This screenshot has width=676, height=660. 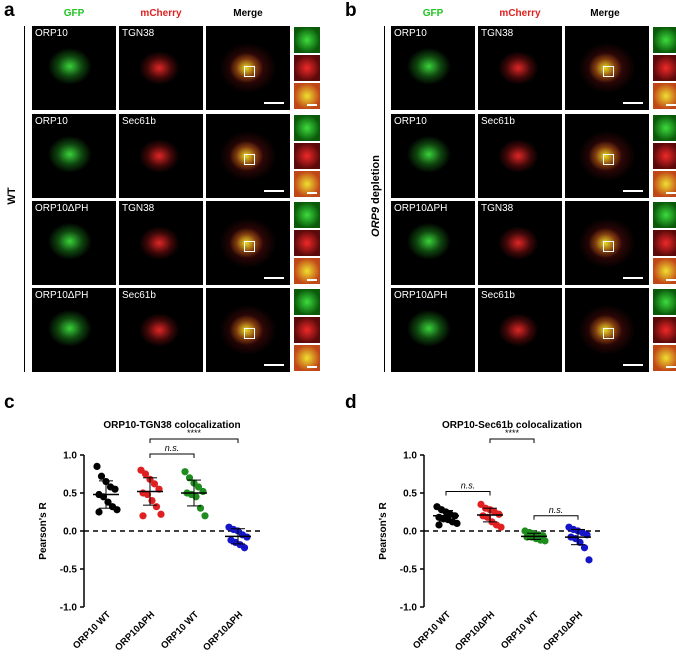 What do you see at coordinates (376, 181) in the screenshot?
I see `depletion-word: depletion` at bounding box center [376, 181].